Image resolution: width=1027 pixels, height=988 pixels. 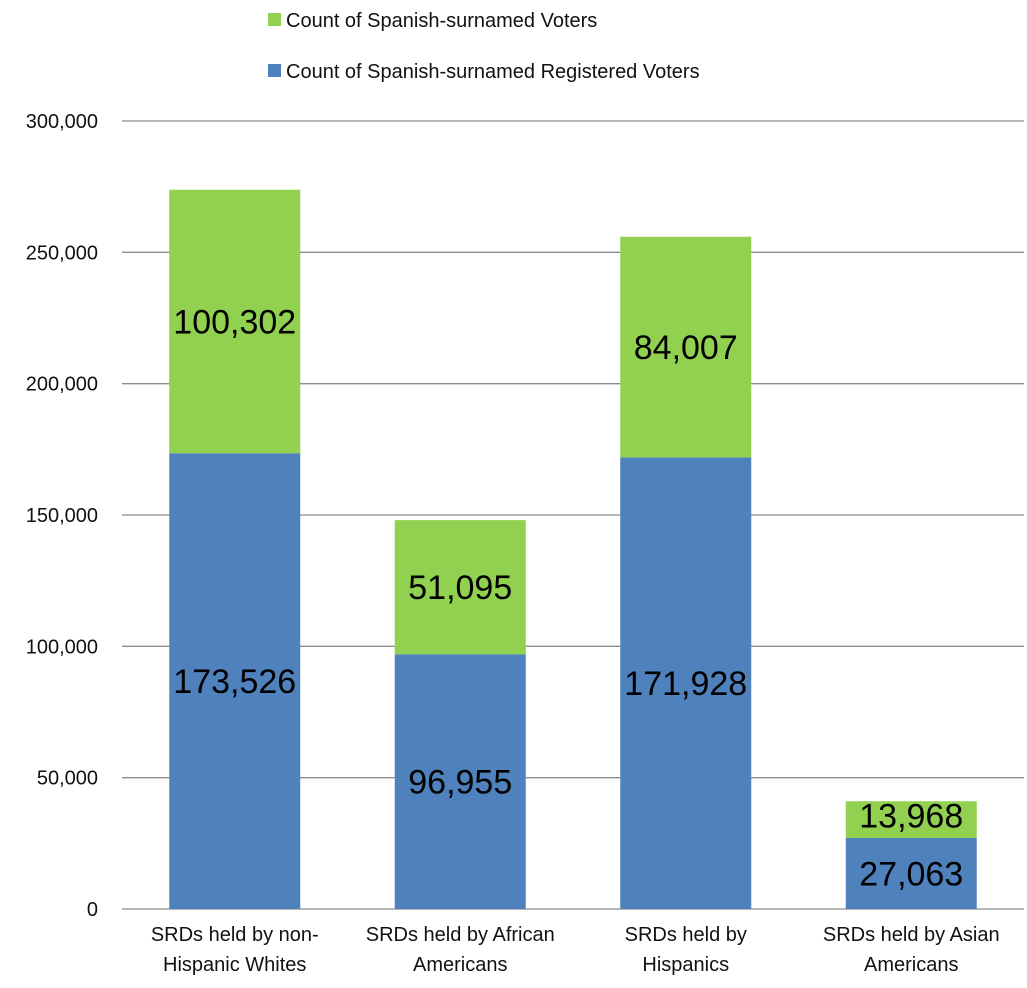 I want to click on data-label: 13,968, so click(x=911, y=817).